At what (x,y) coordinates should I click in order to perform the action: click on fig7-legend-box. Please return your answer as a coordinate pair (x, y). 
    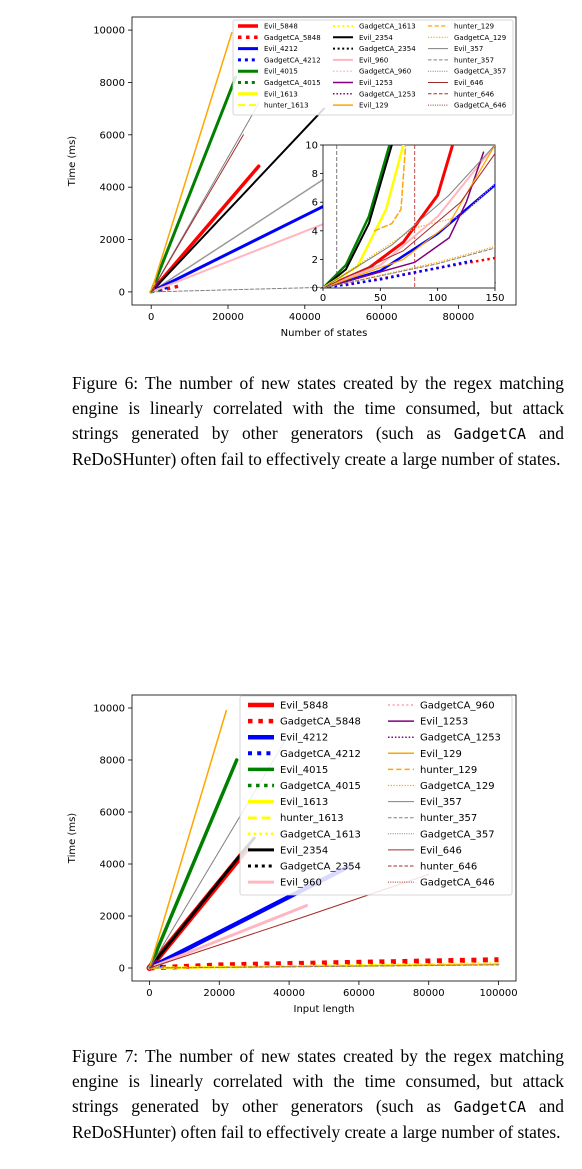
    Looking at the image, I should click on (376, 795).